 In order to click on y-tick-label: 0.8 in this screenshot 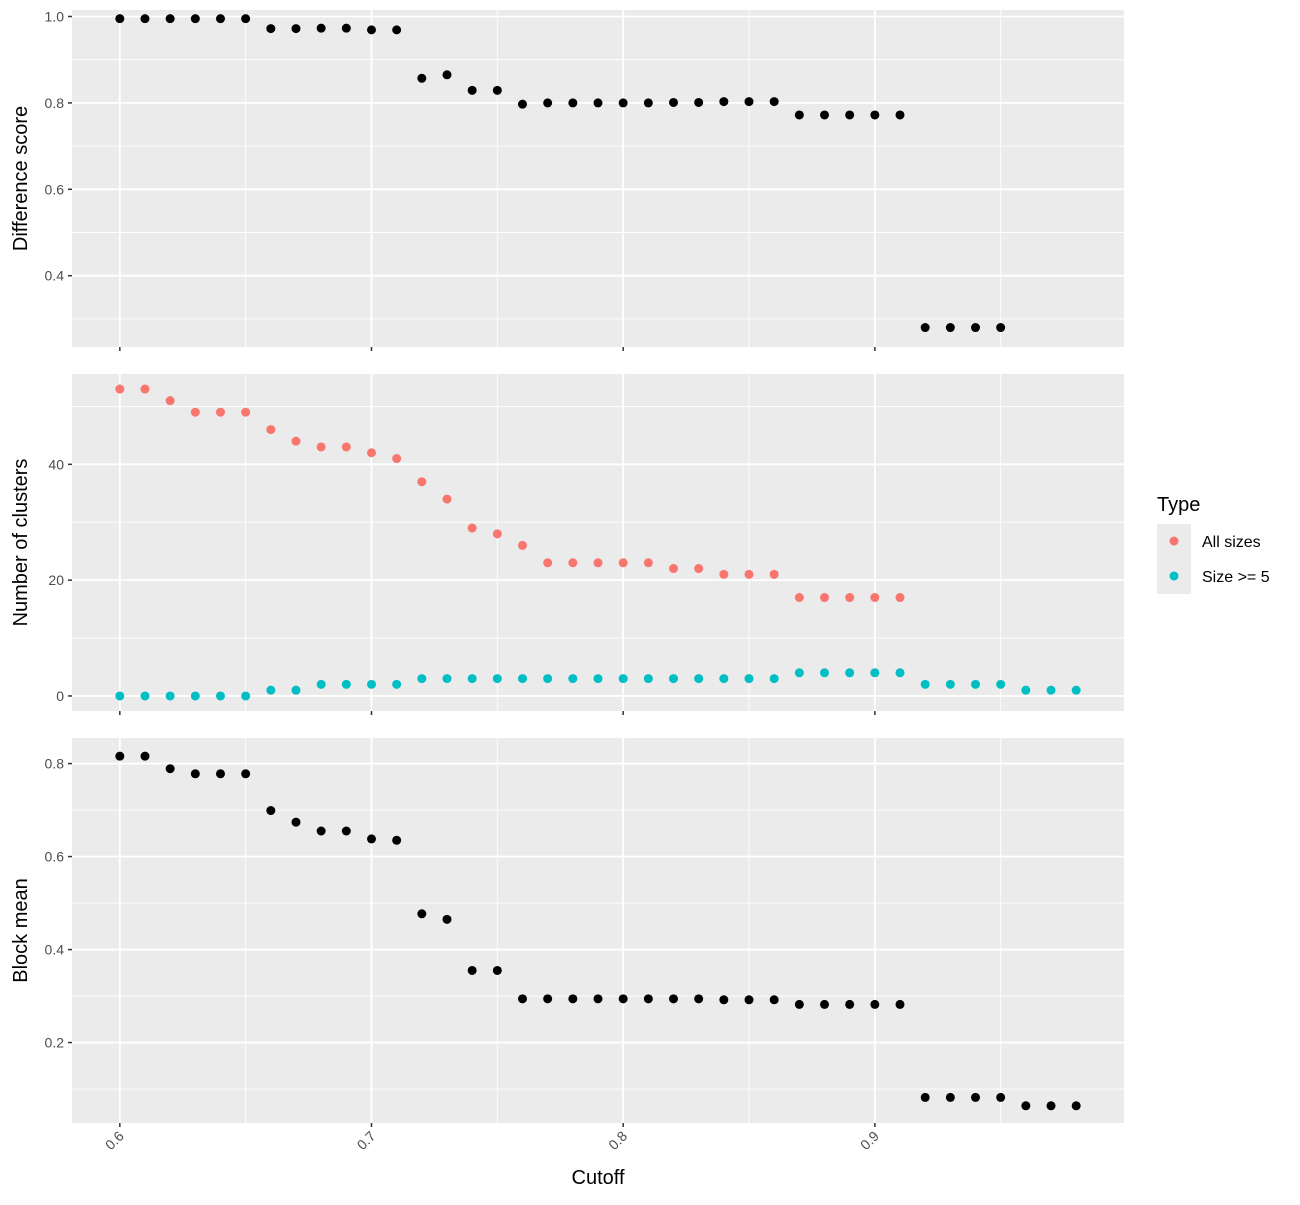, I will do `click(55, 103)`.